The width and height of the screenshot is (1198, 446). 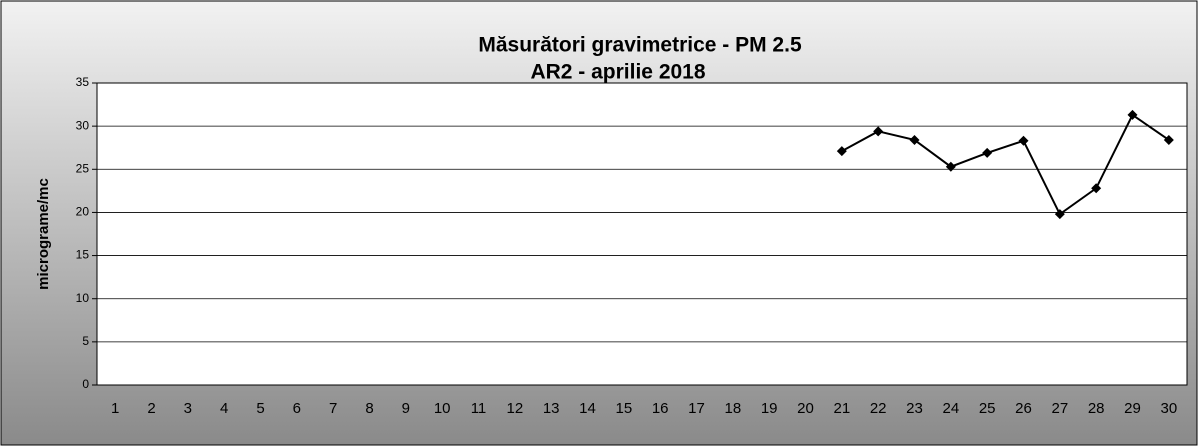 What do you see at coordinates (188, 408) in the screenshot?
I see `x-tick-label: 3` at bounding box center [188, 408].